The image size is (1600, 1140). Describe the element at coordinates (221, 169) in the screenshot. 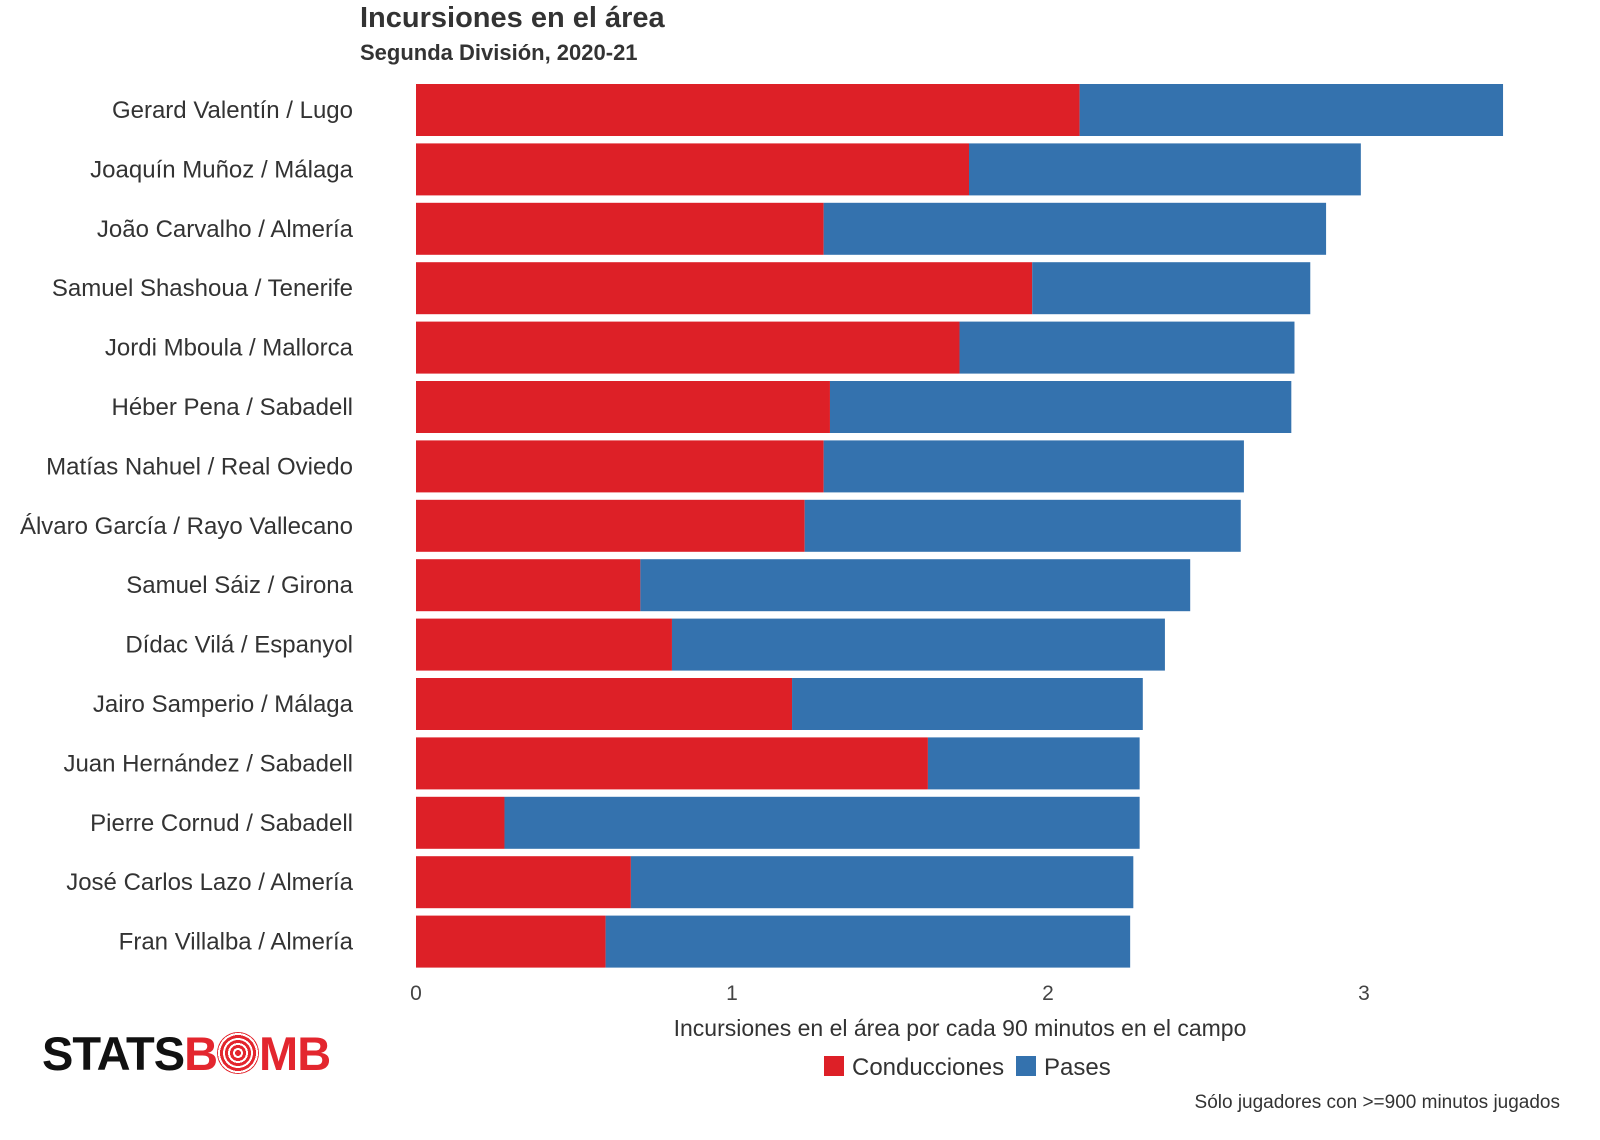

I see `y-label-1: Joaquín Muñoz / Málaga` at that location.